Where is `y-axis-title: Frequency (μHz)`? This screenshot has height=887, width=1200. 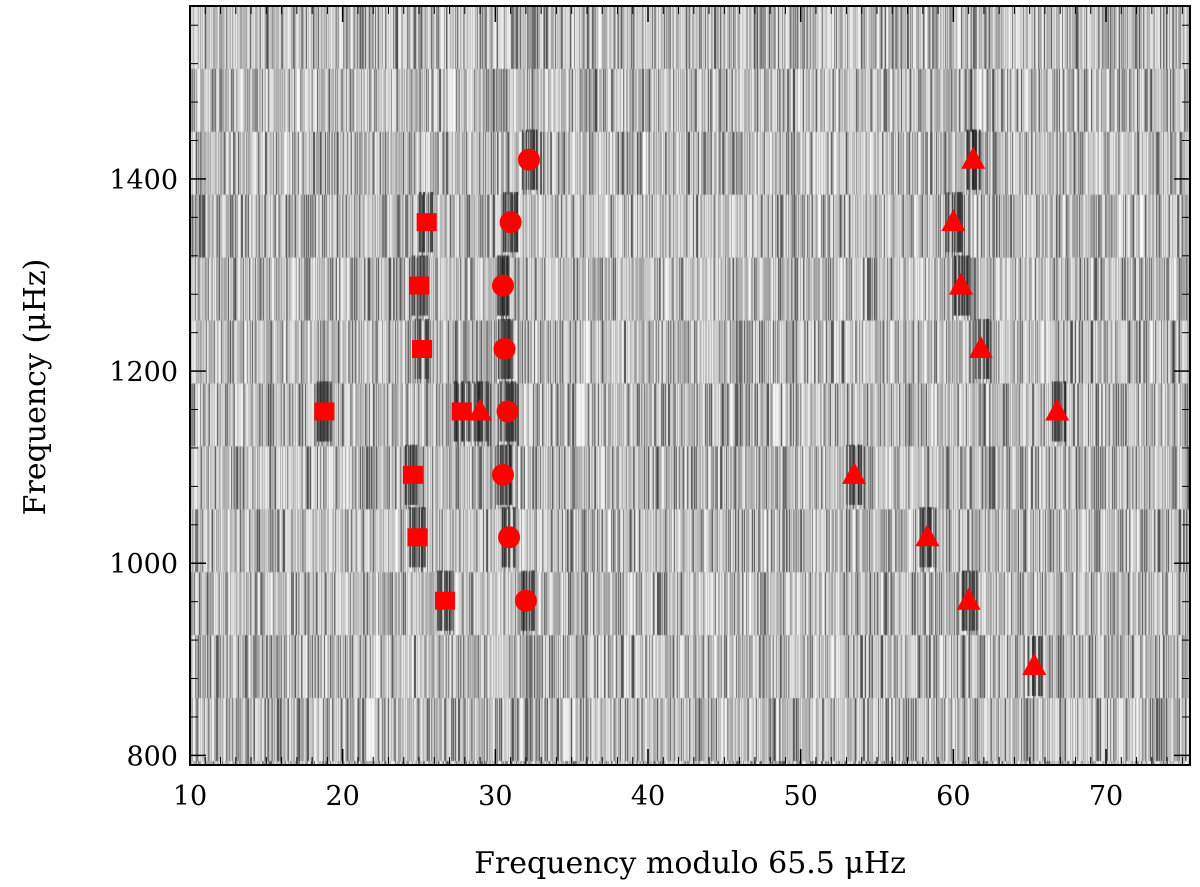 y-axis-title: Frequency (μHz) is located at coordinates (35, 387).